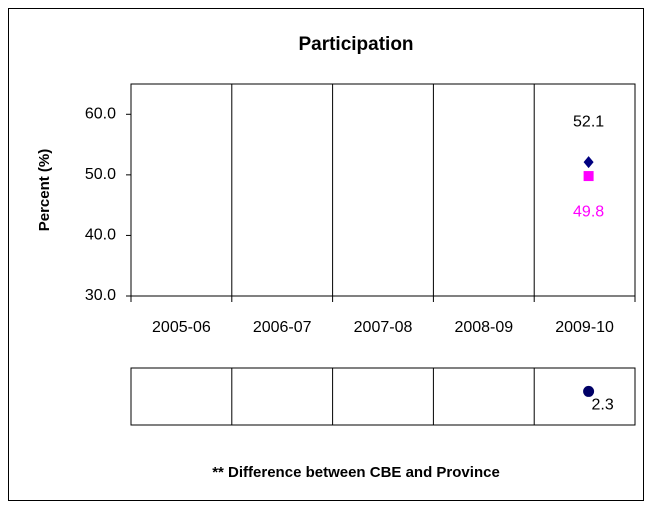  Describe the element at coordinates (383, 327) in the screenshot. I see `x-tick-label: 2007-08` at that location.